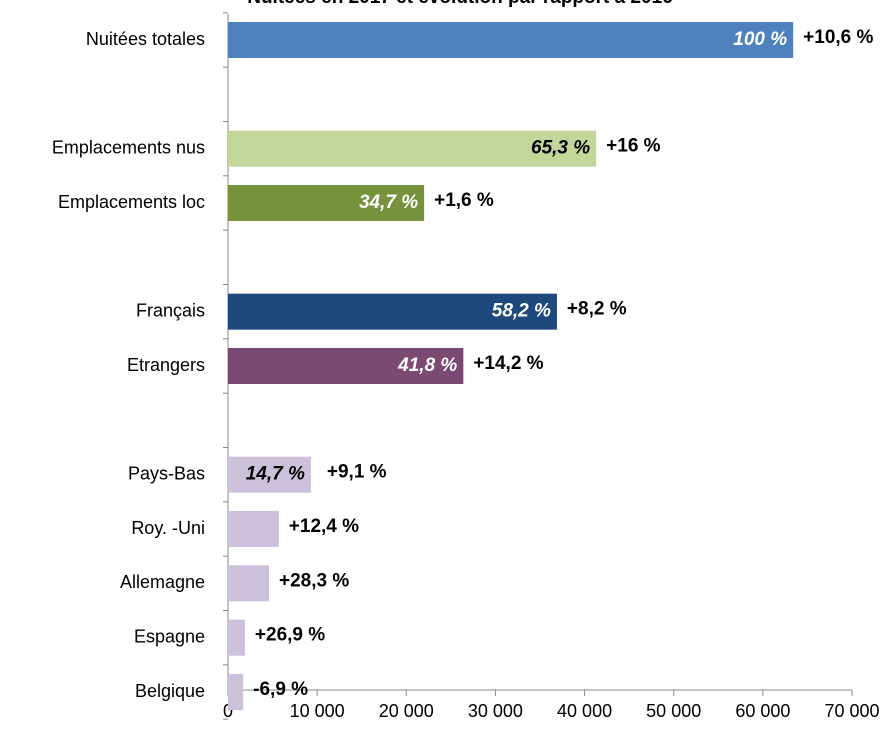 This screenshot has height=744, width=888. What do you see at coordinates (280, 689) in the screenshot?
I see `change-label: -6,9 %` at bounding box center [280, 689].